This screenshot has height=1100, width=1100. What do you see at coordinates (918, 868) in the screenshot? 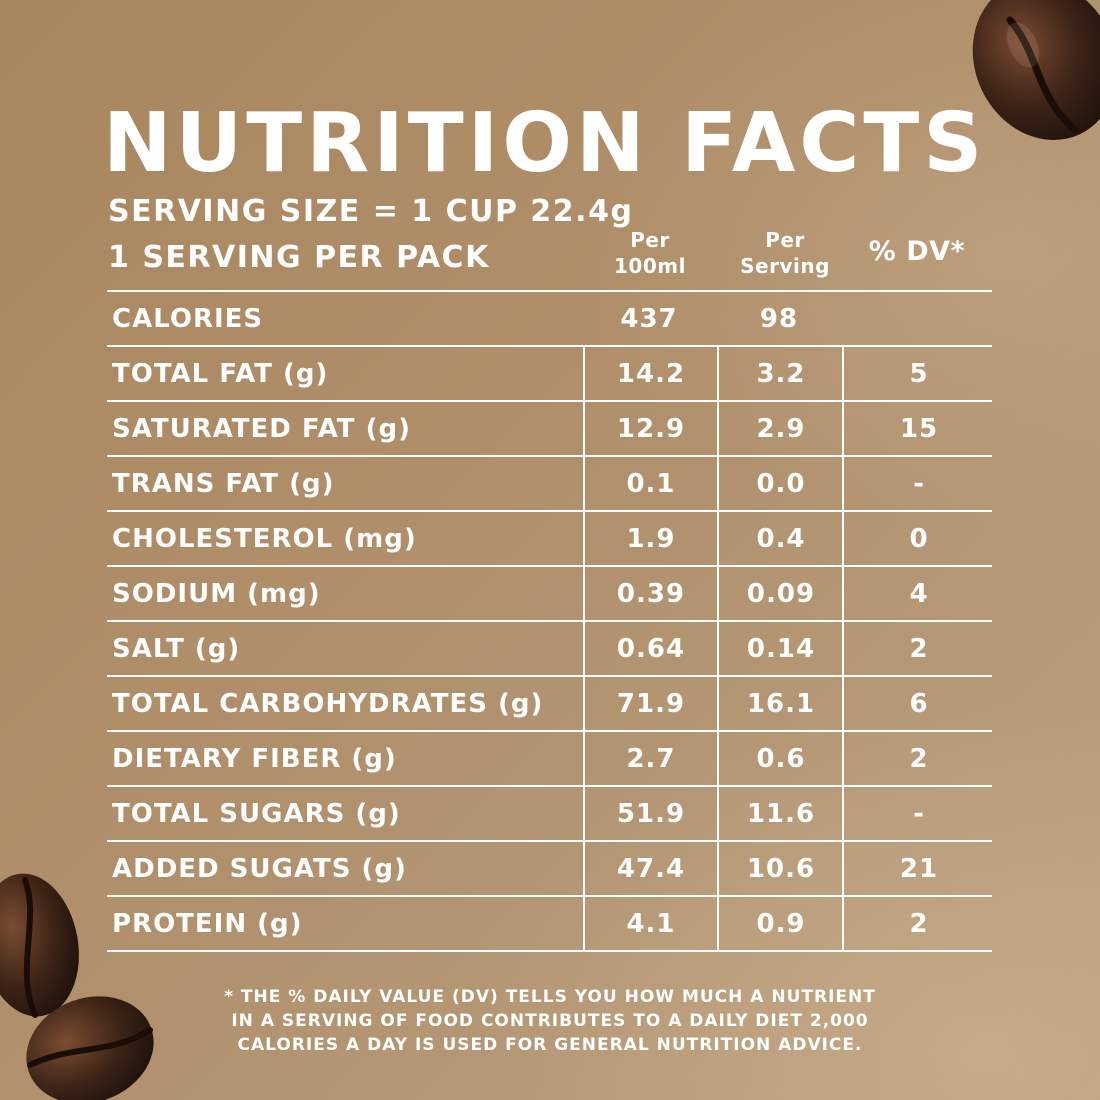
I see `value-dv: 21` at bounding box center [918, 868].